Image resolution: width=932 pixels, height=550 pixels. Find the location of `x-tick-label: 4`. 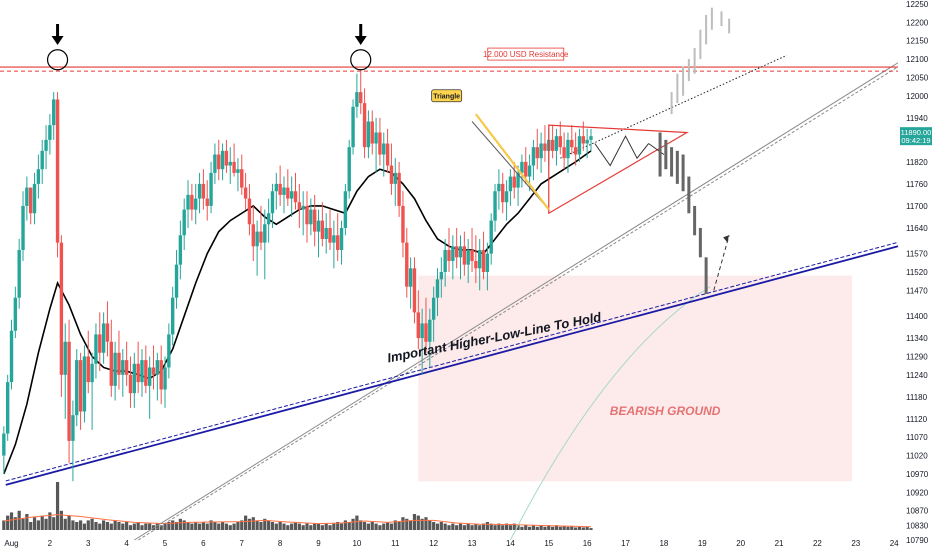

x-tick-label: 4 is located at coordinates (126, 543).